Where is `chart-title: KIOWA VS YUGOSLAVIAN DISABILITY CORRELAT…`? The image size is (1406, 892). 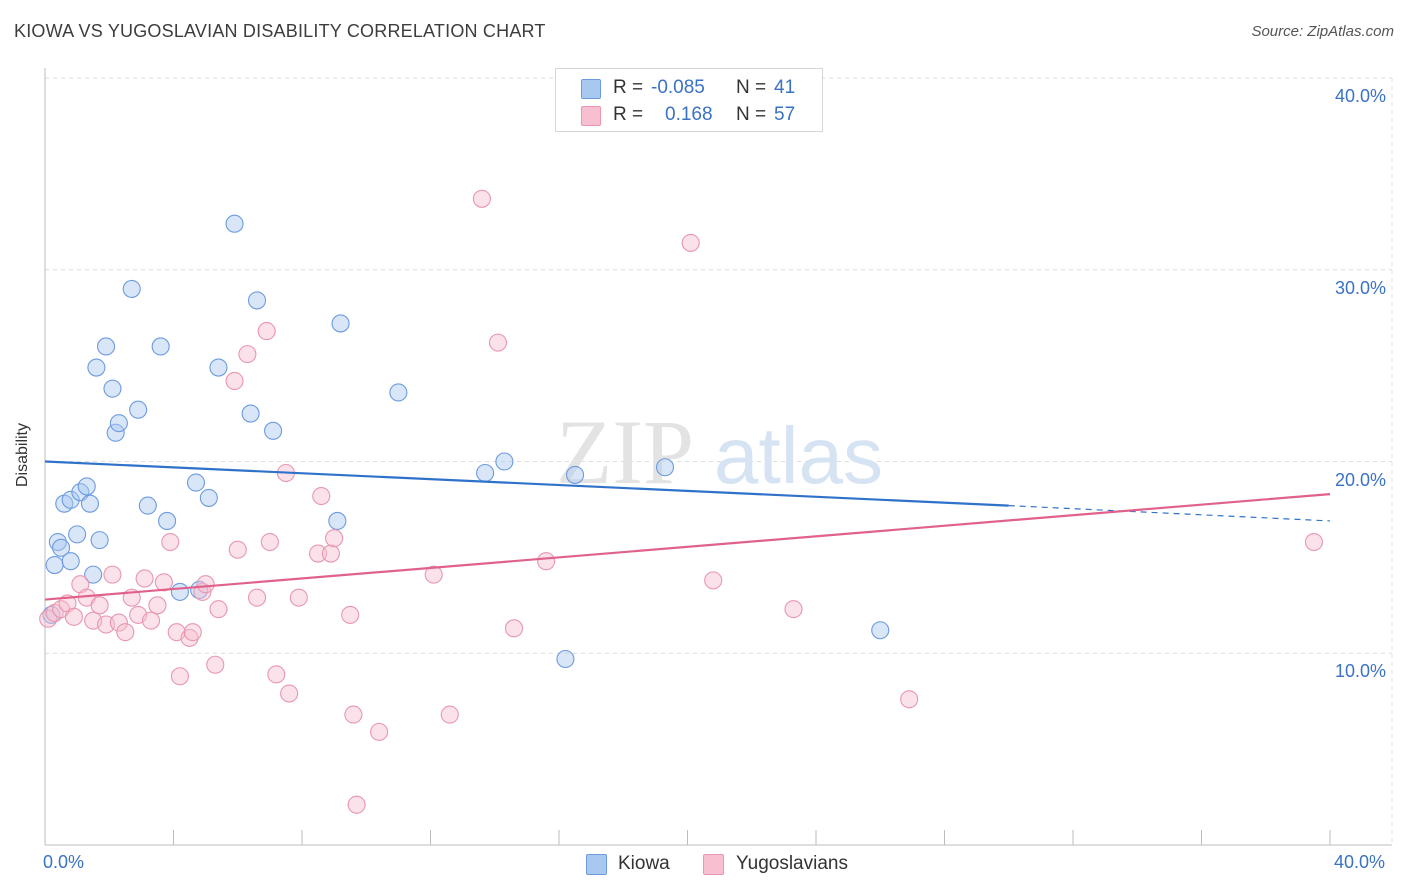
chart-title: KIOWA VS YUGOSLAVIAN DISABILITY CORRELAT… is located at coordinates (280, 31).